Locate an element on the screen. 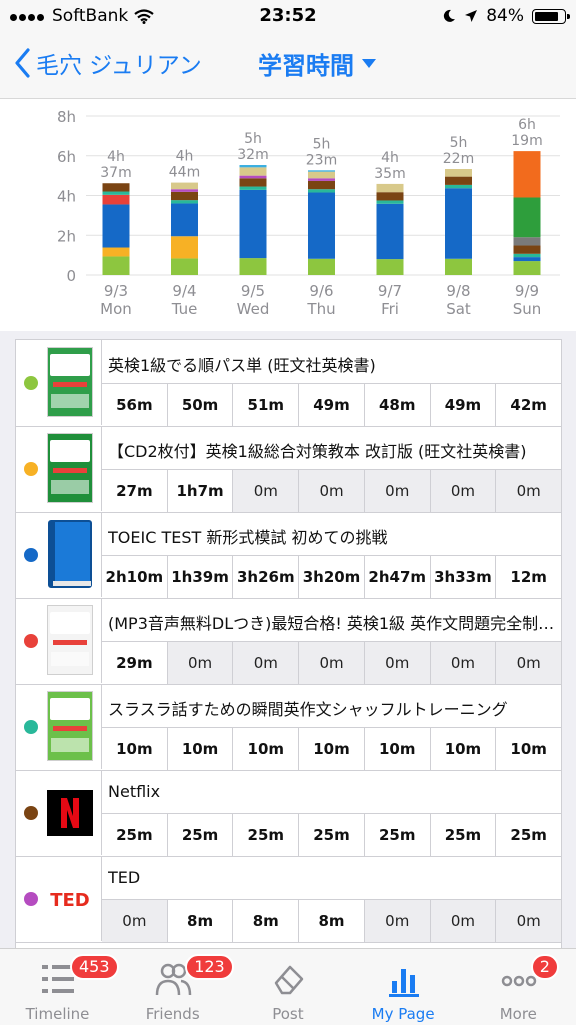  netflix-logo is located at coordinates (70, 813).